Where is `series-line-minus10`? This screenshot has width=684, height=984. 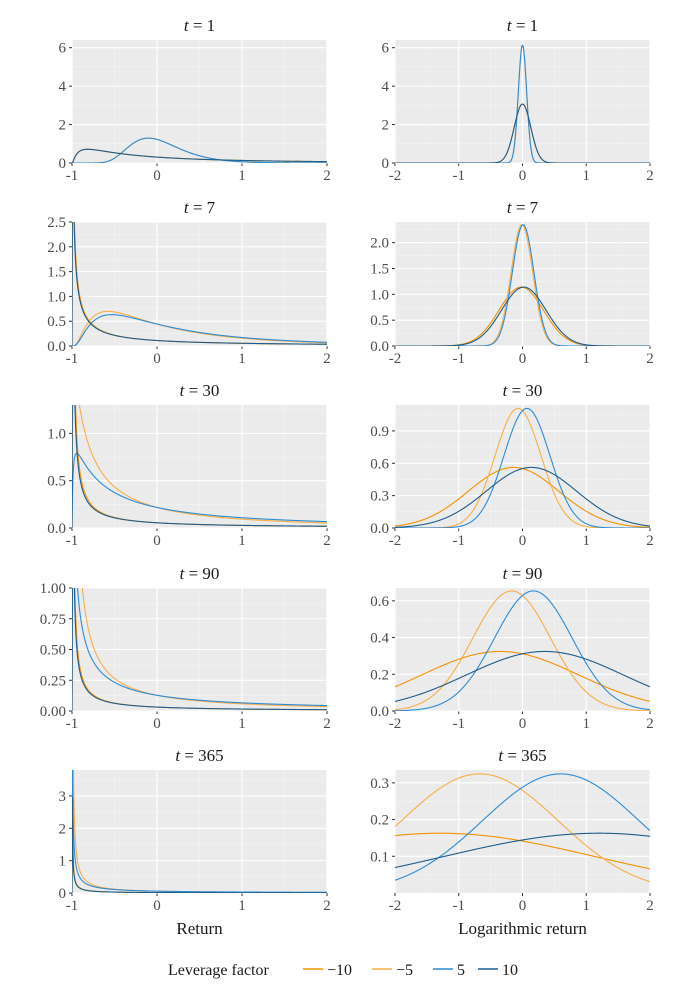 series-line-minus10 is located at coordinates (522, 851).